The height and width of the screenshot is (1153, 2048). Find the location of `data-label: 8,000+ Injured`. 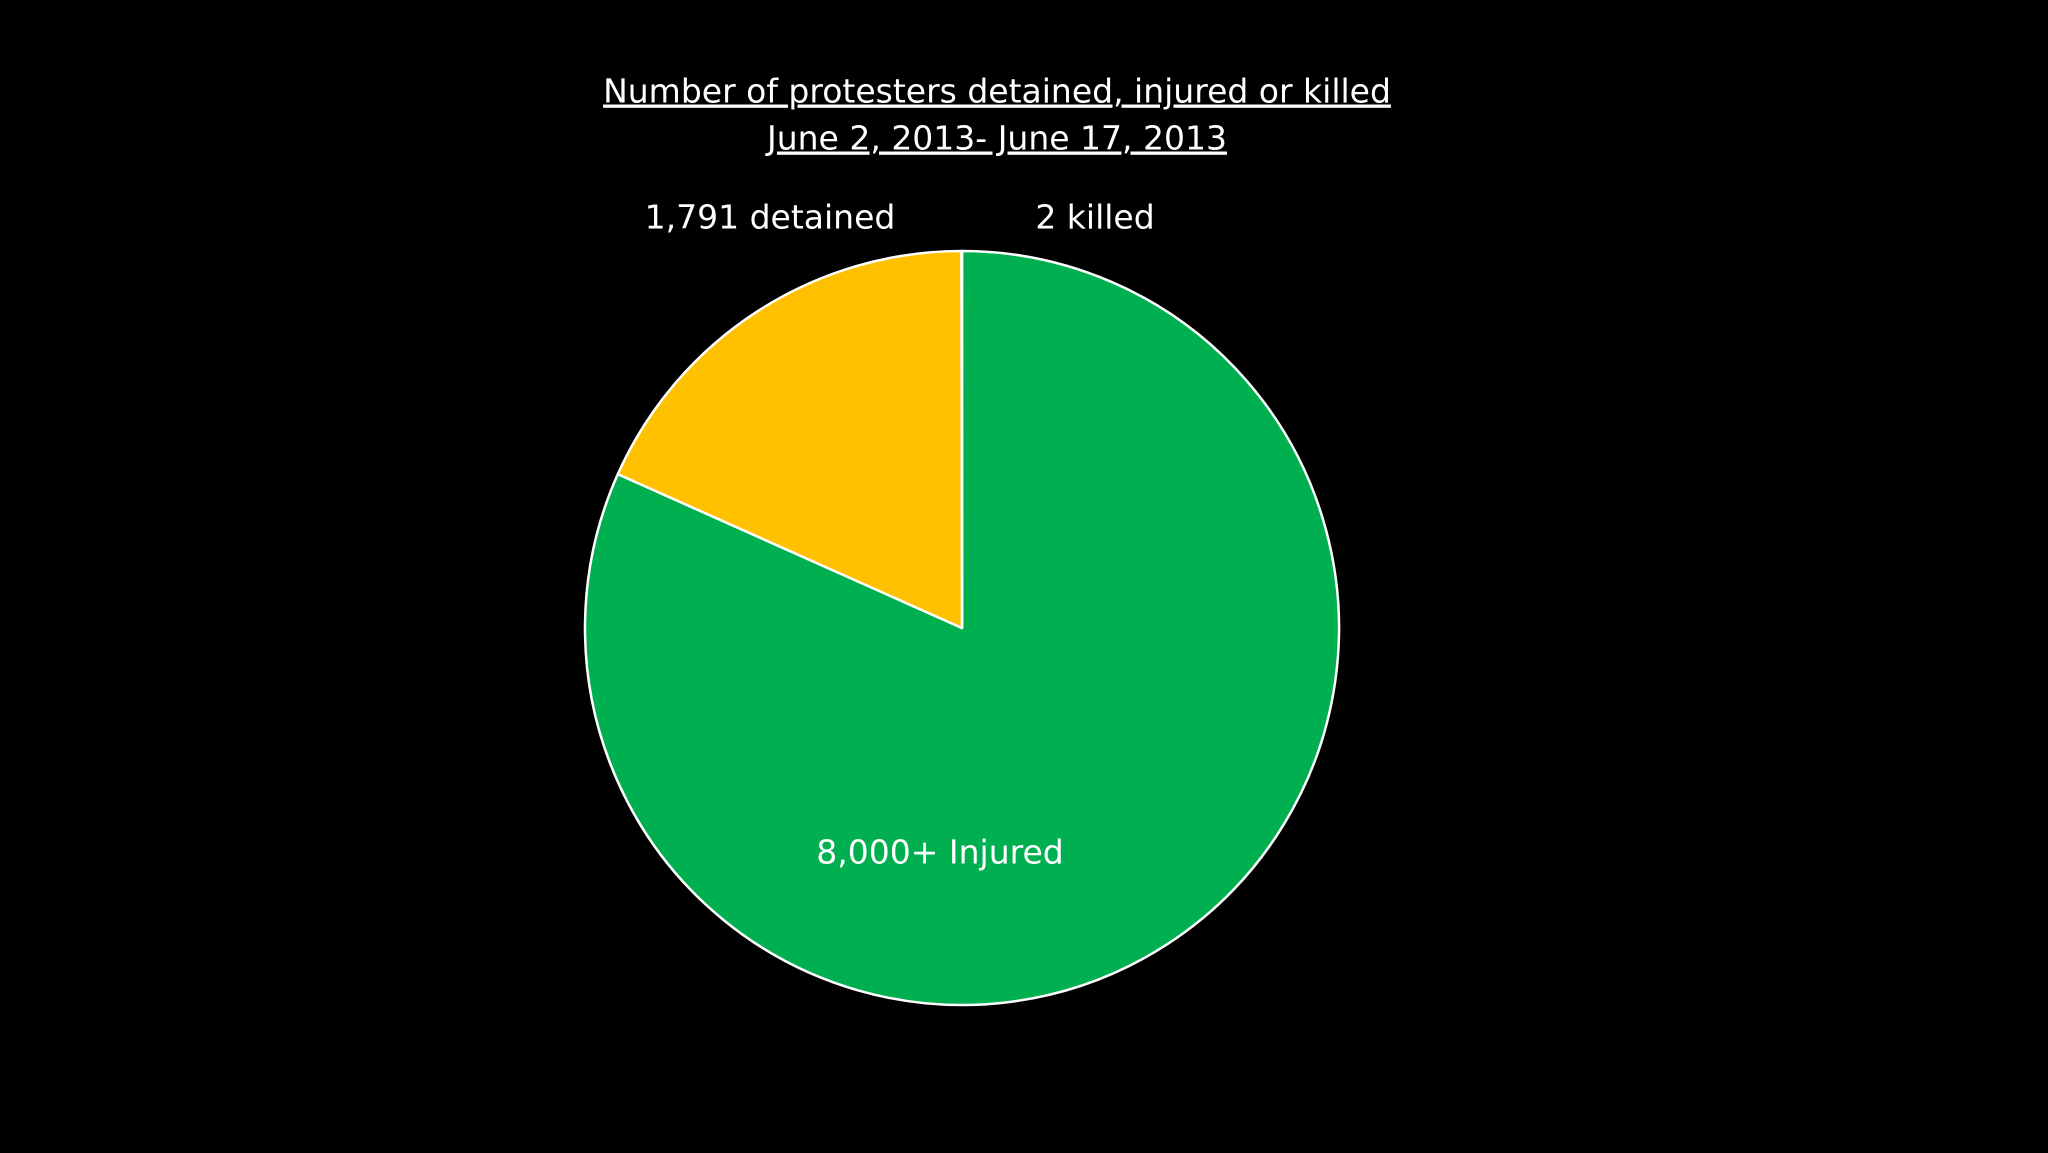

data-label: 8,000+ Injured is located at coordinates (939, 852).